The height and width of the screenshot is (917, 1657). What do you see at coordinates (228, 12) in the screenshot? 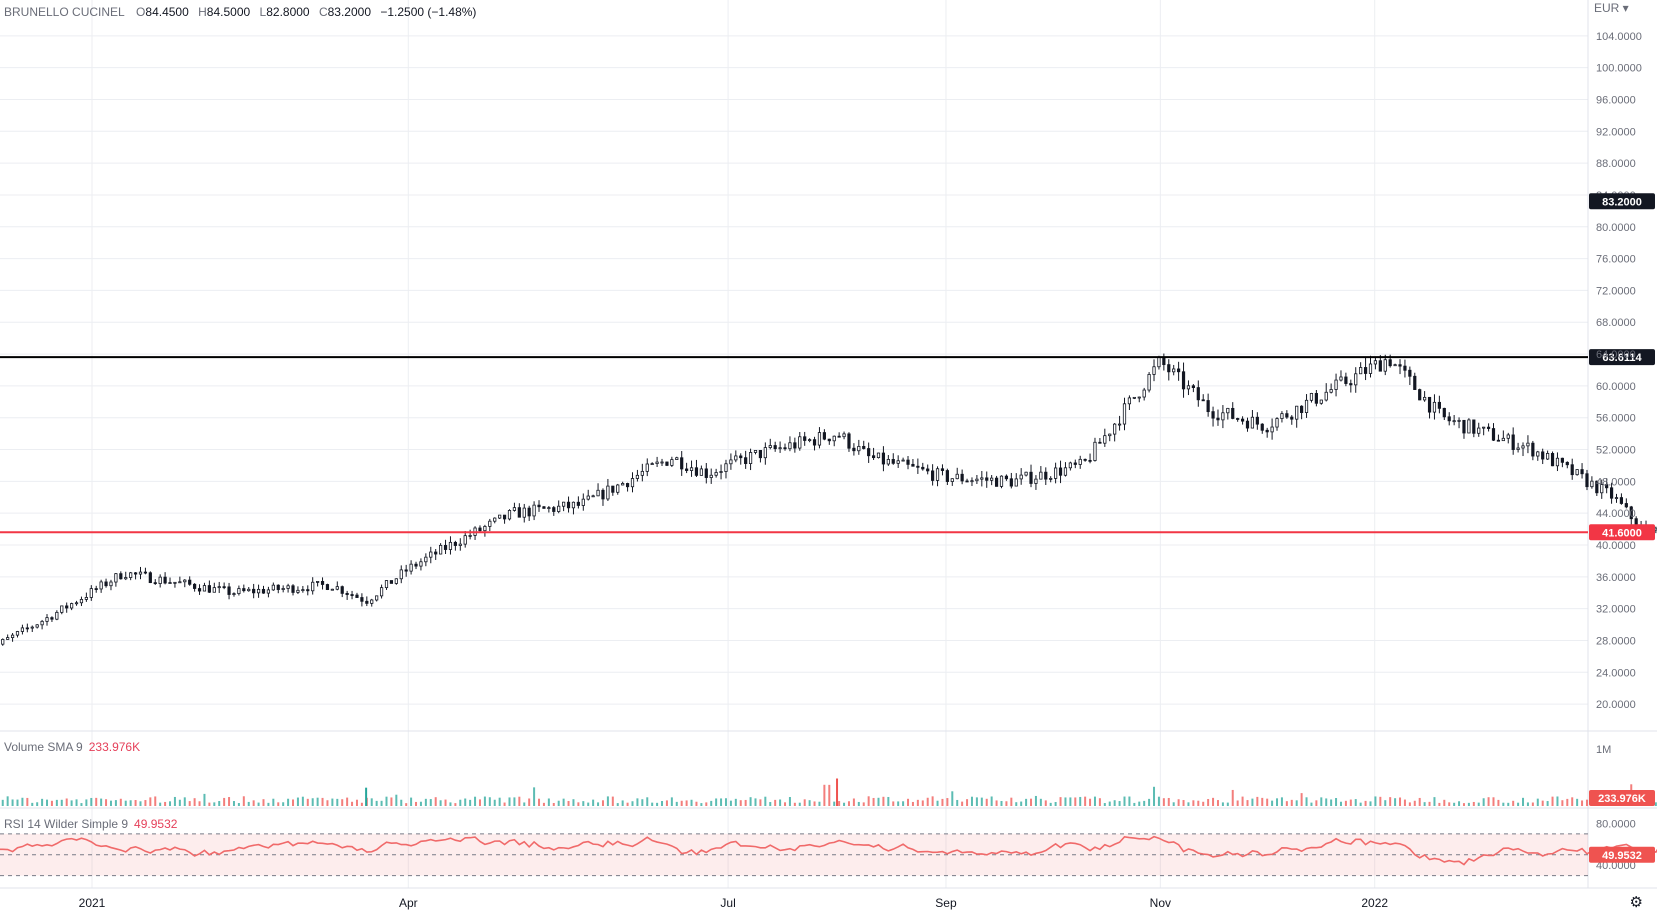
I see `high-value: 84.5000` at bounding box center [228, 12].